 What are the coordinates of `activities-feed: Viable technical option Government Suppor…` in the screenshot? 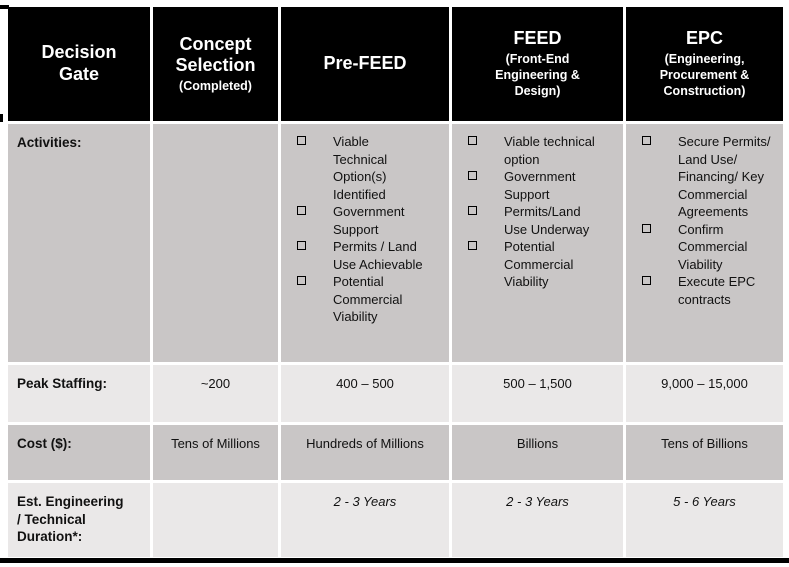 It's located at (537, 243).